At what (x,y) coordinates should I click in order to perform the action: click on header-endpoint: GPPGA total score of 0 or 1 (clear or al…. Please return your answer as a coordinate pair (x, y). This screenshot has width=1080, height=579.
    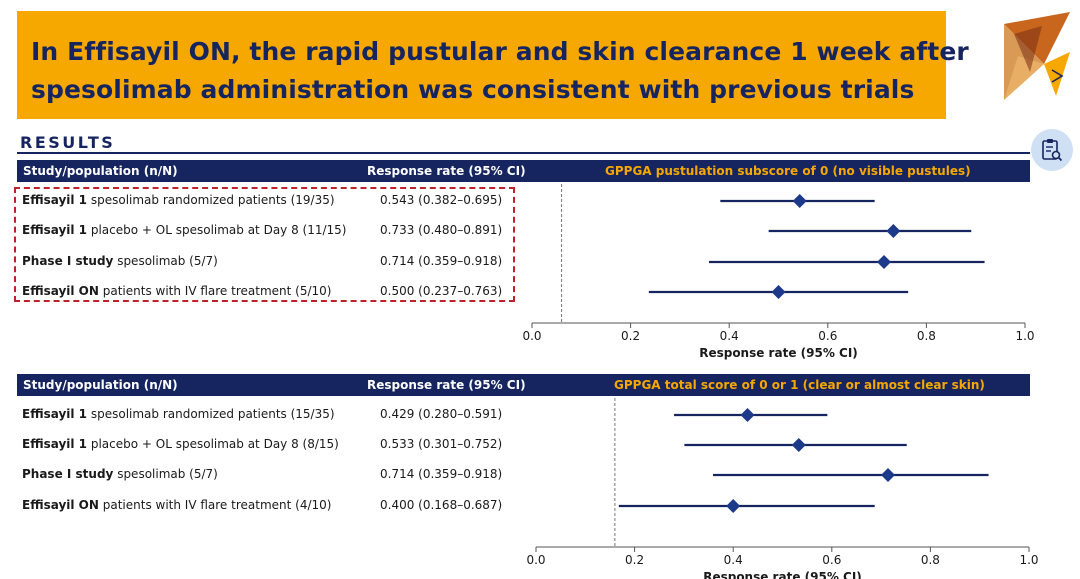
    Looking at the image, I should click on (799, 385).